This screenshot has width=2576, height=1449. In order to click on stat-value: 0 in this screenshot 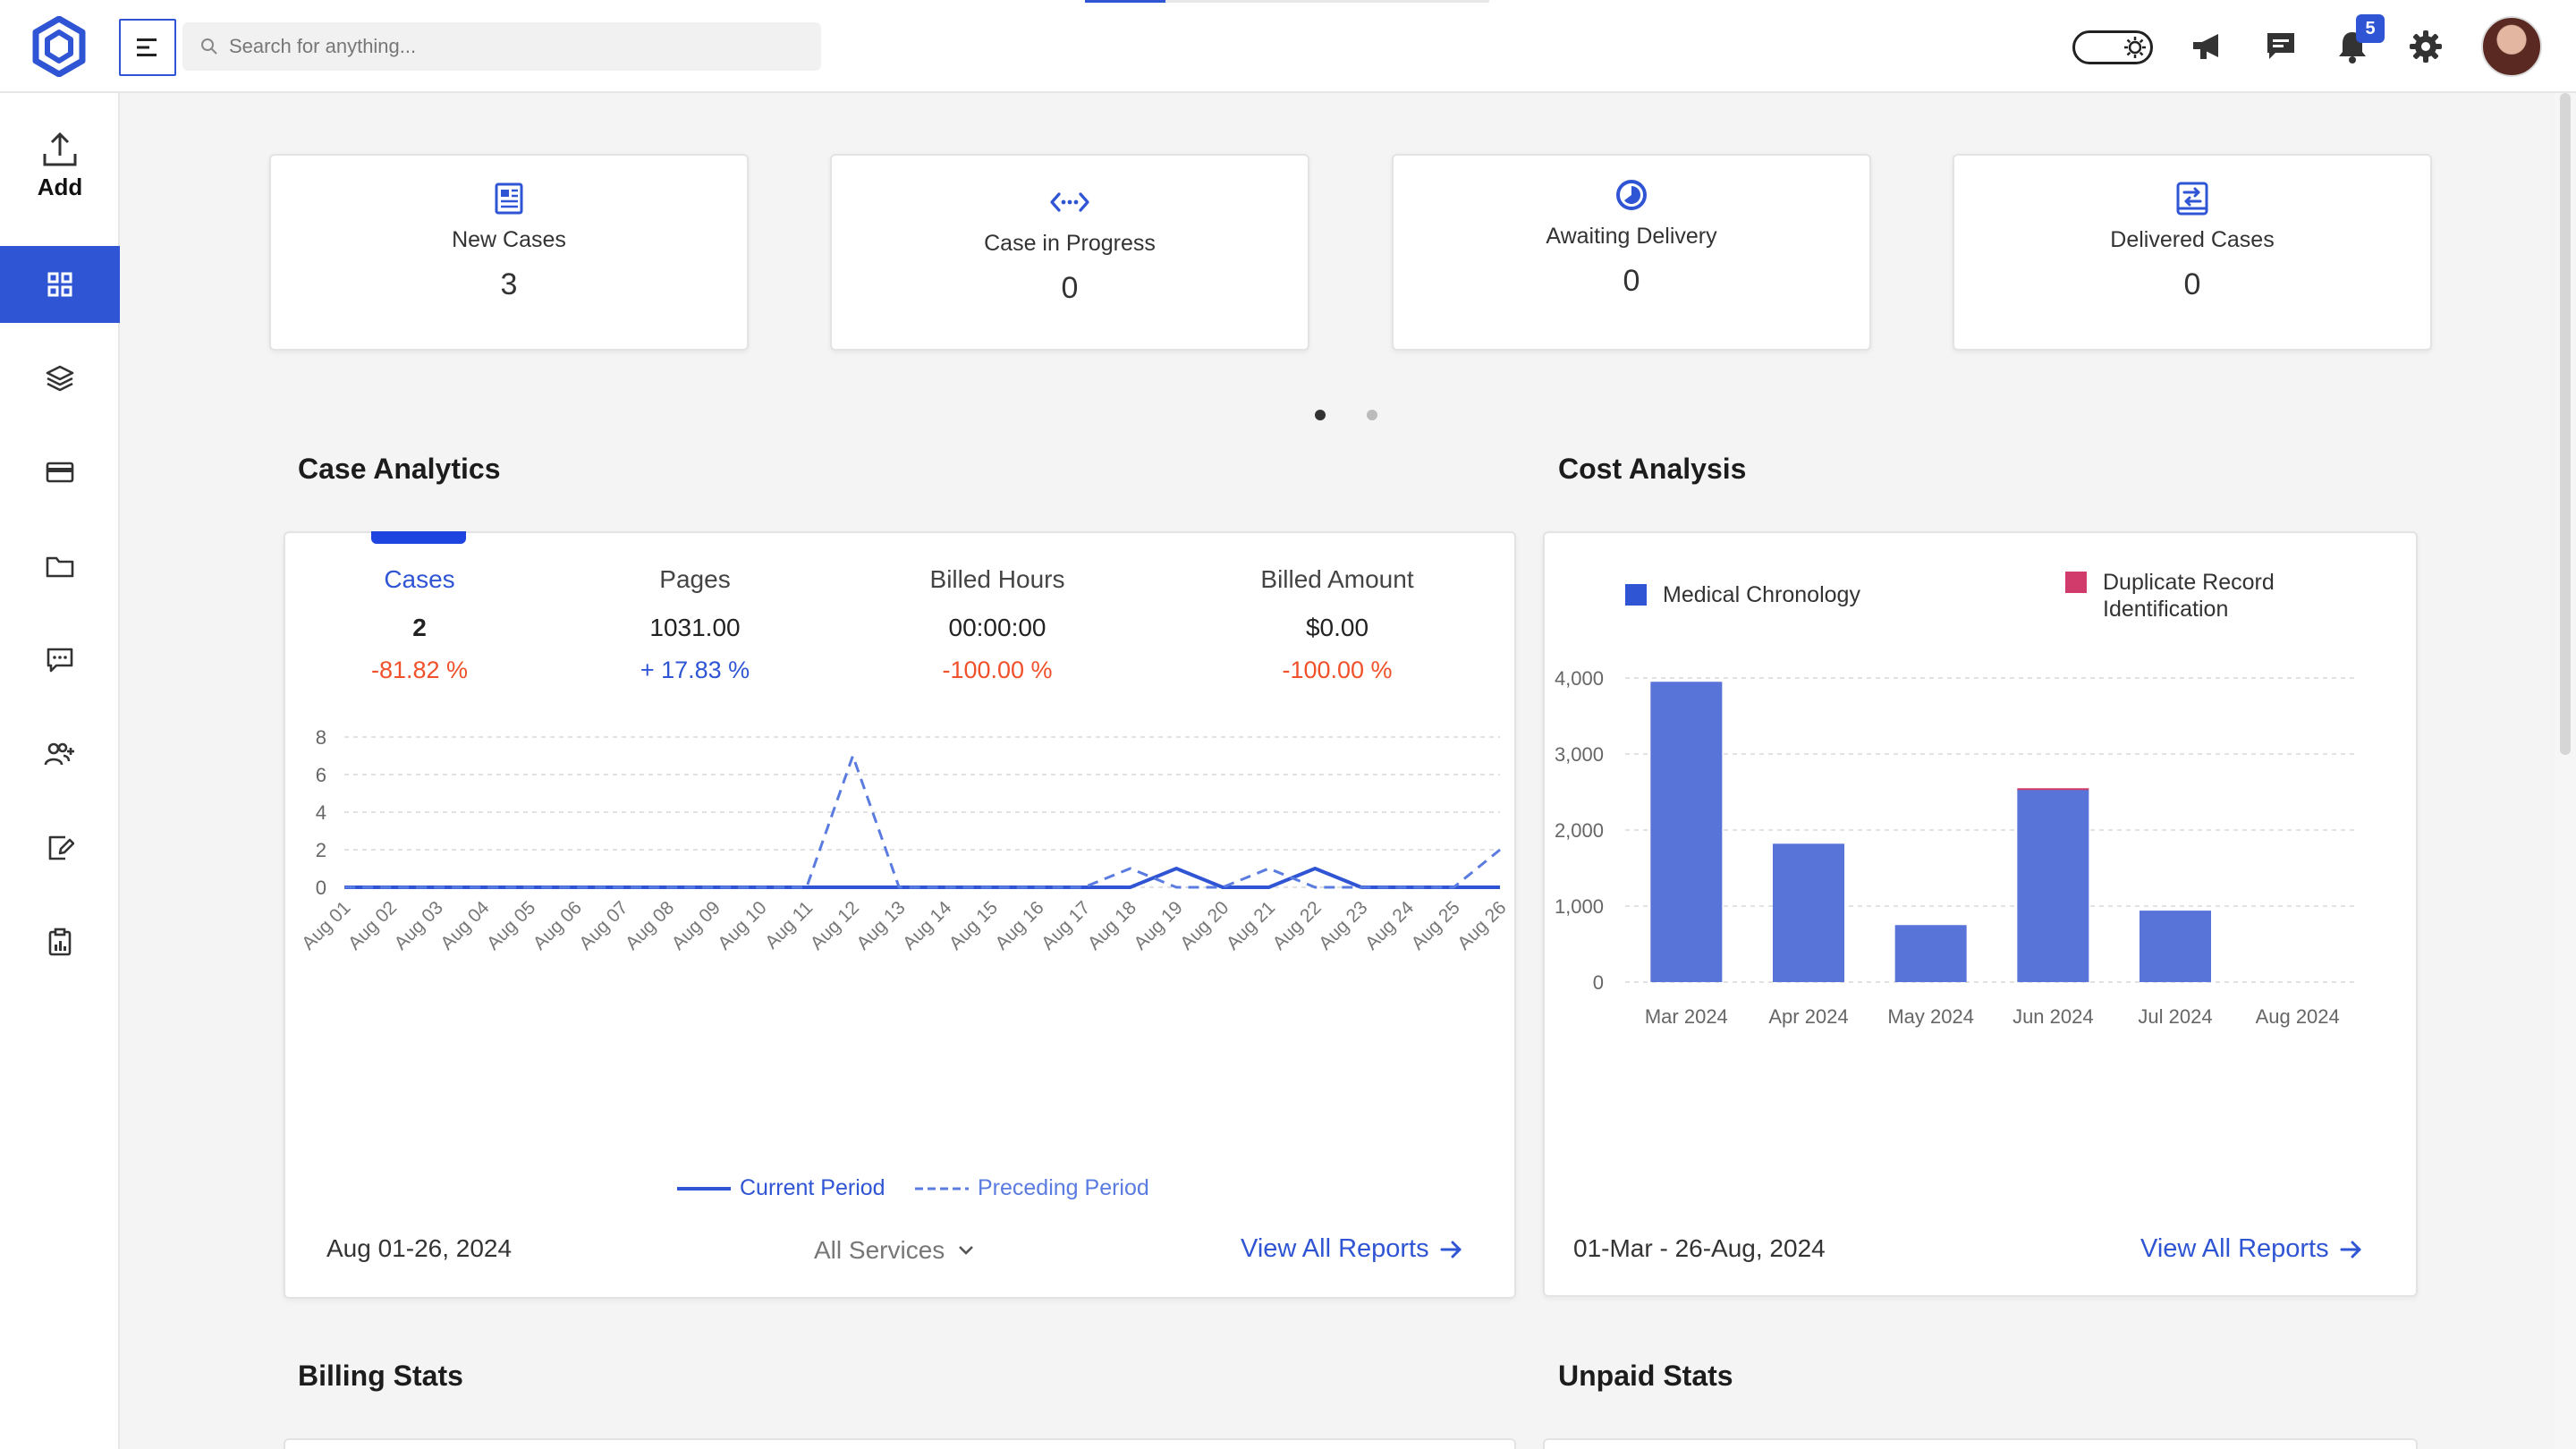, I will do `click(2192, 284)`.